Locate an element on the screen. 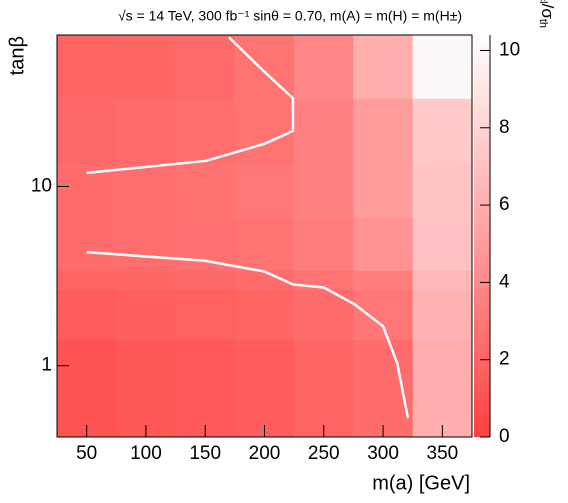 The height and width of the screenshot is (503, 568). contour-line is located at coordinates (190, 105).